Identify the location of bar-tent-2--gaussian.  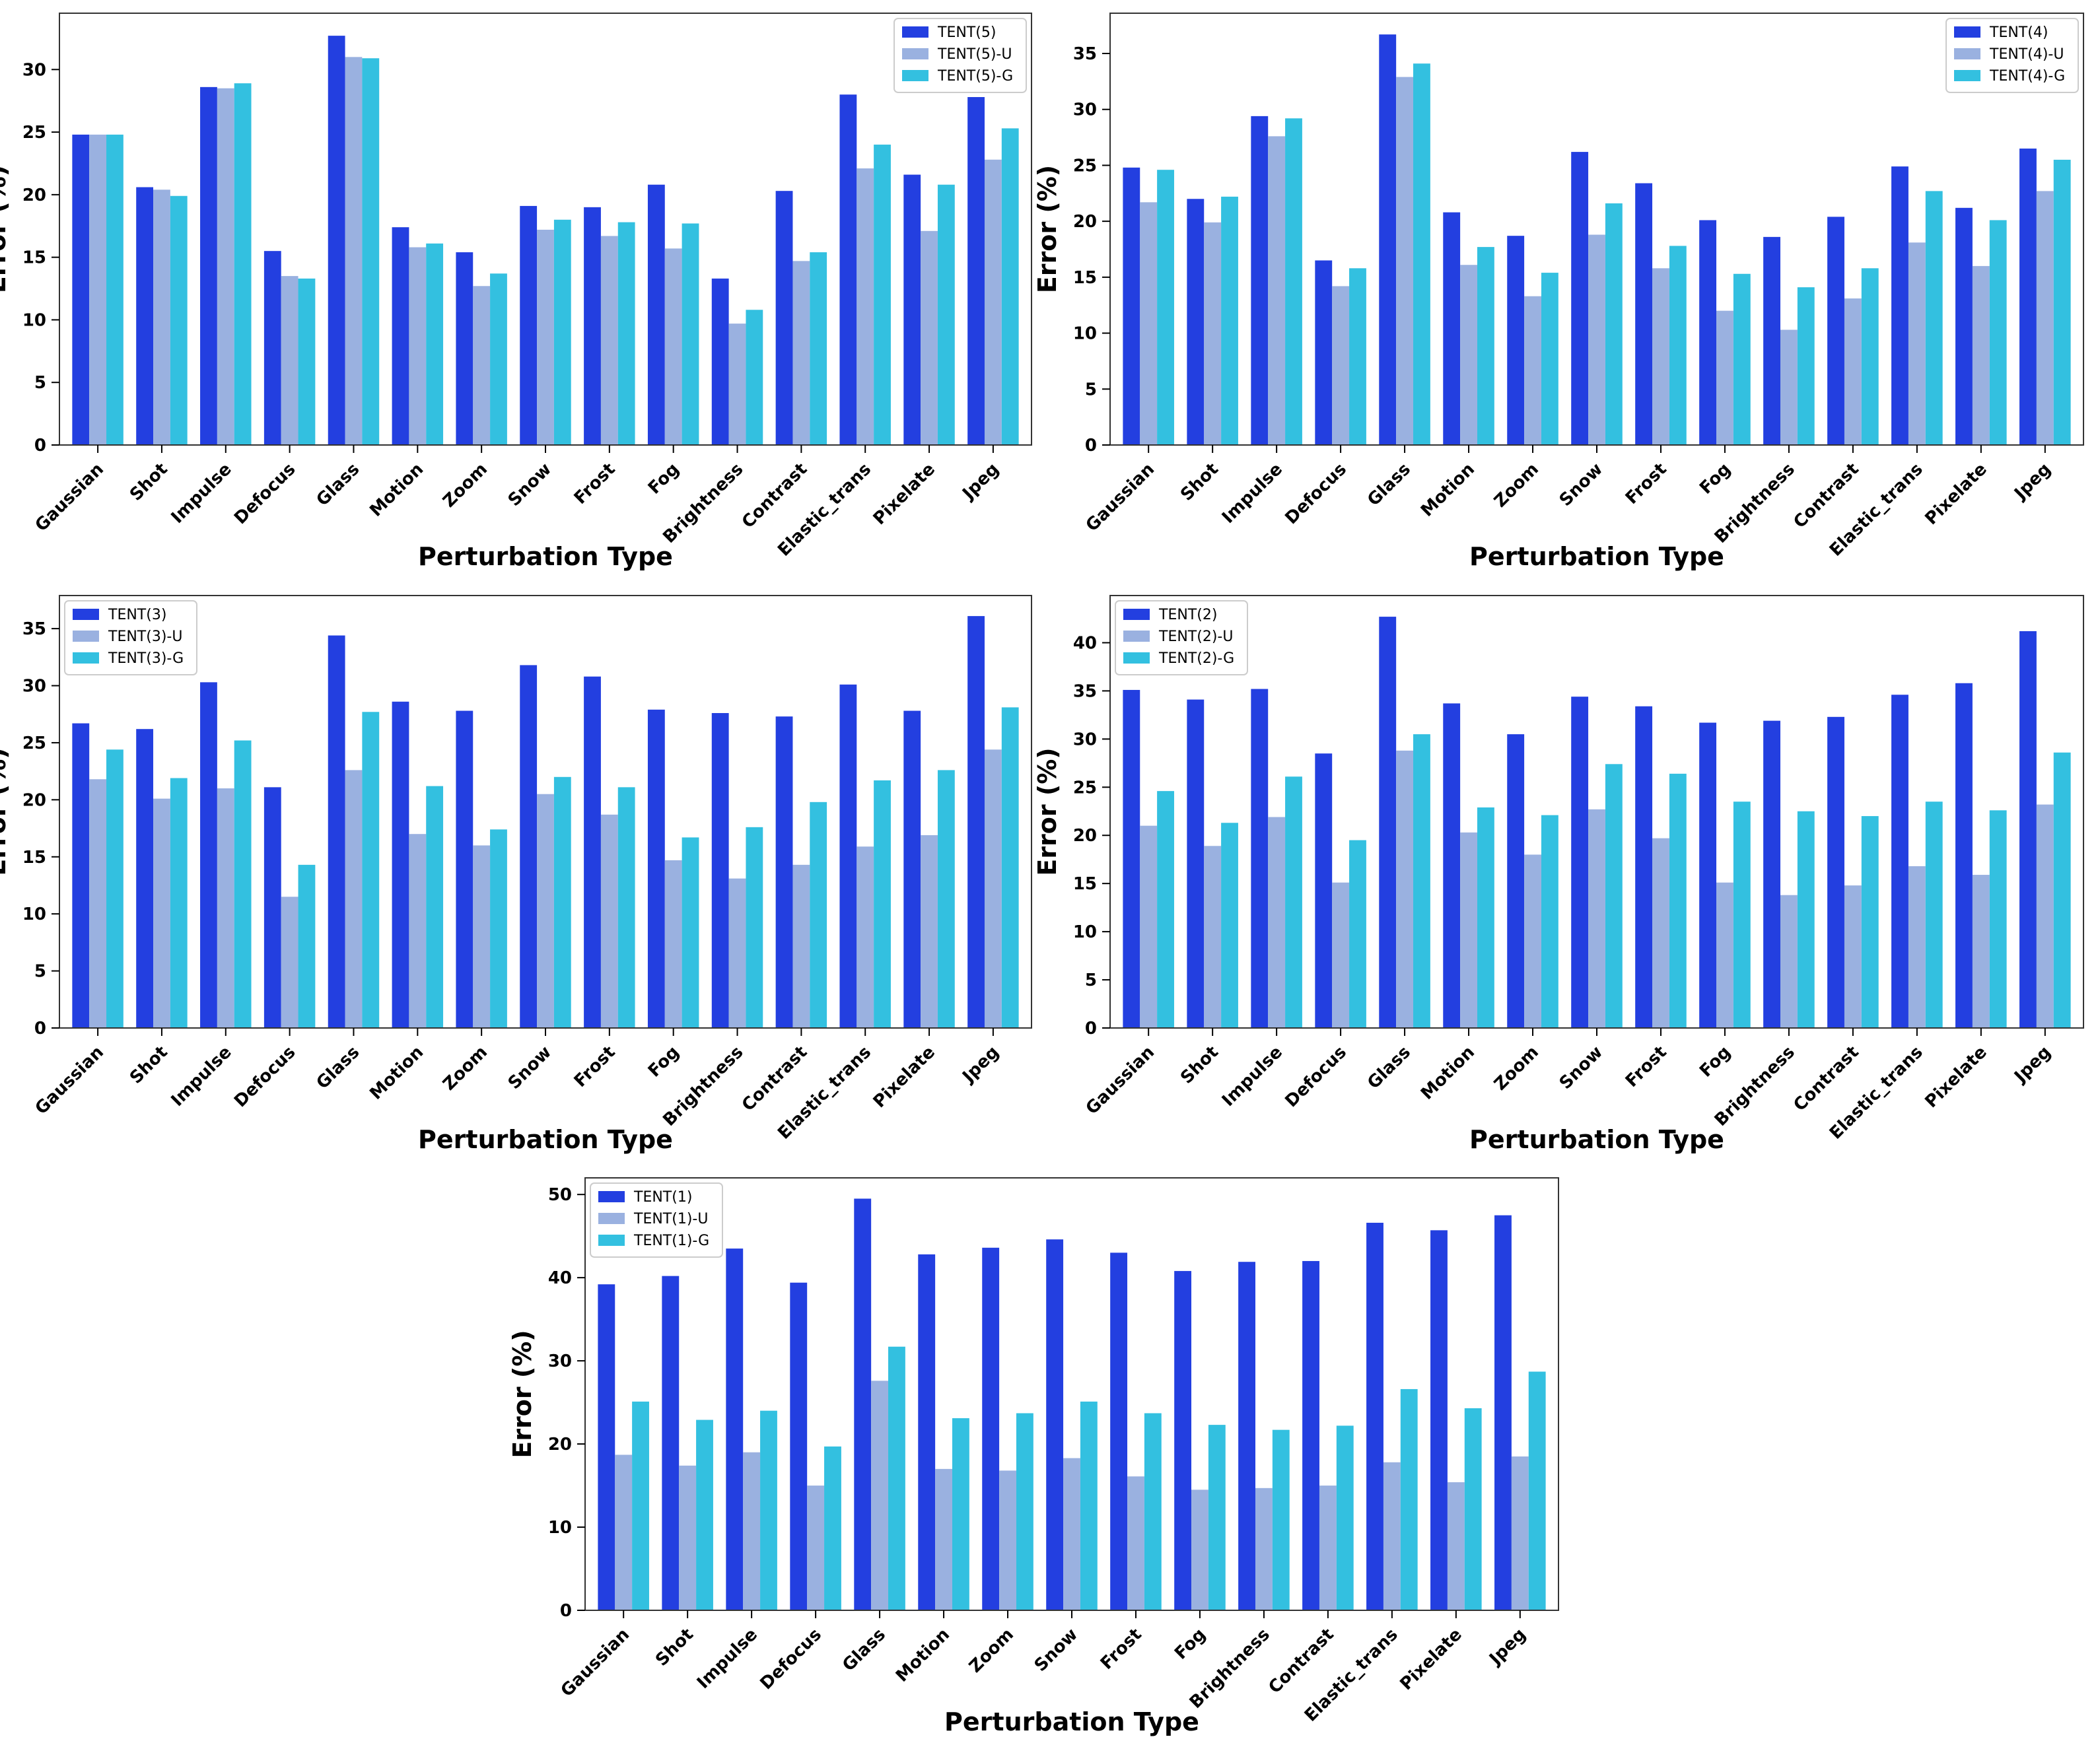
(1131, 858).